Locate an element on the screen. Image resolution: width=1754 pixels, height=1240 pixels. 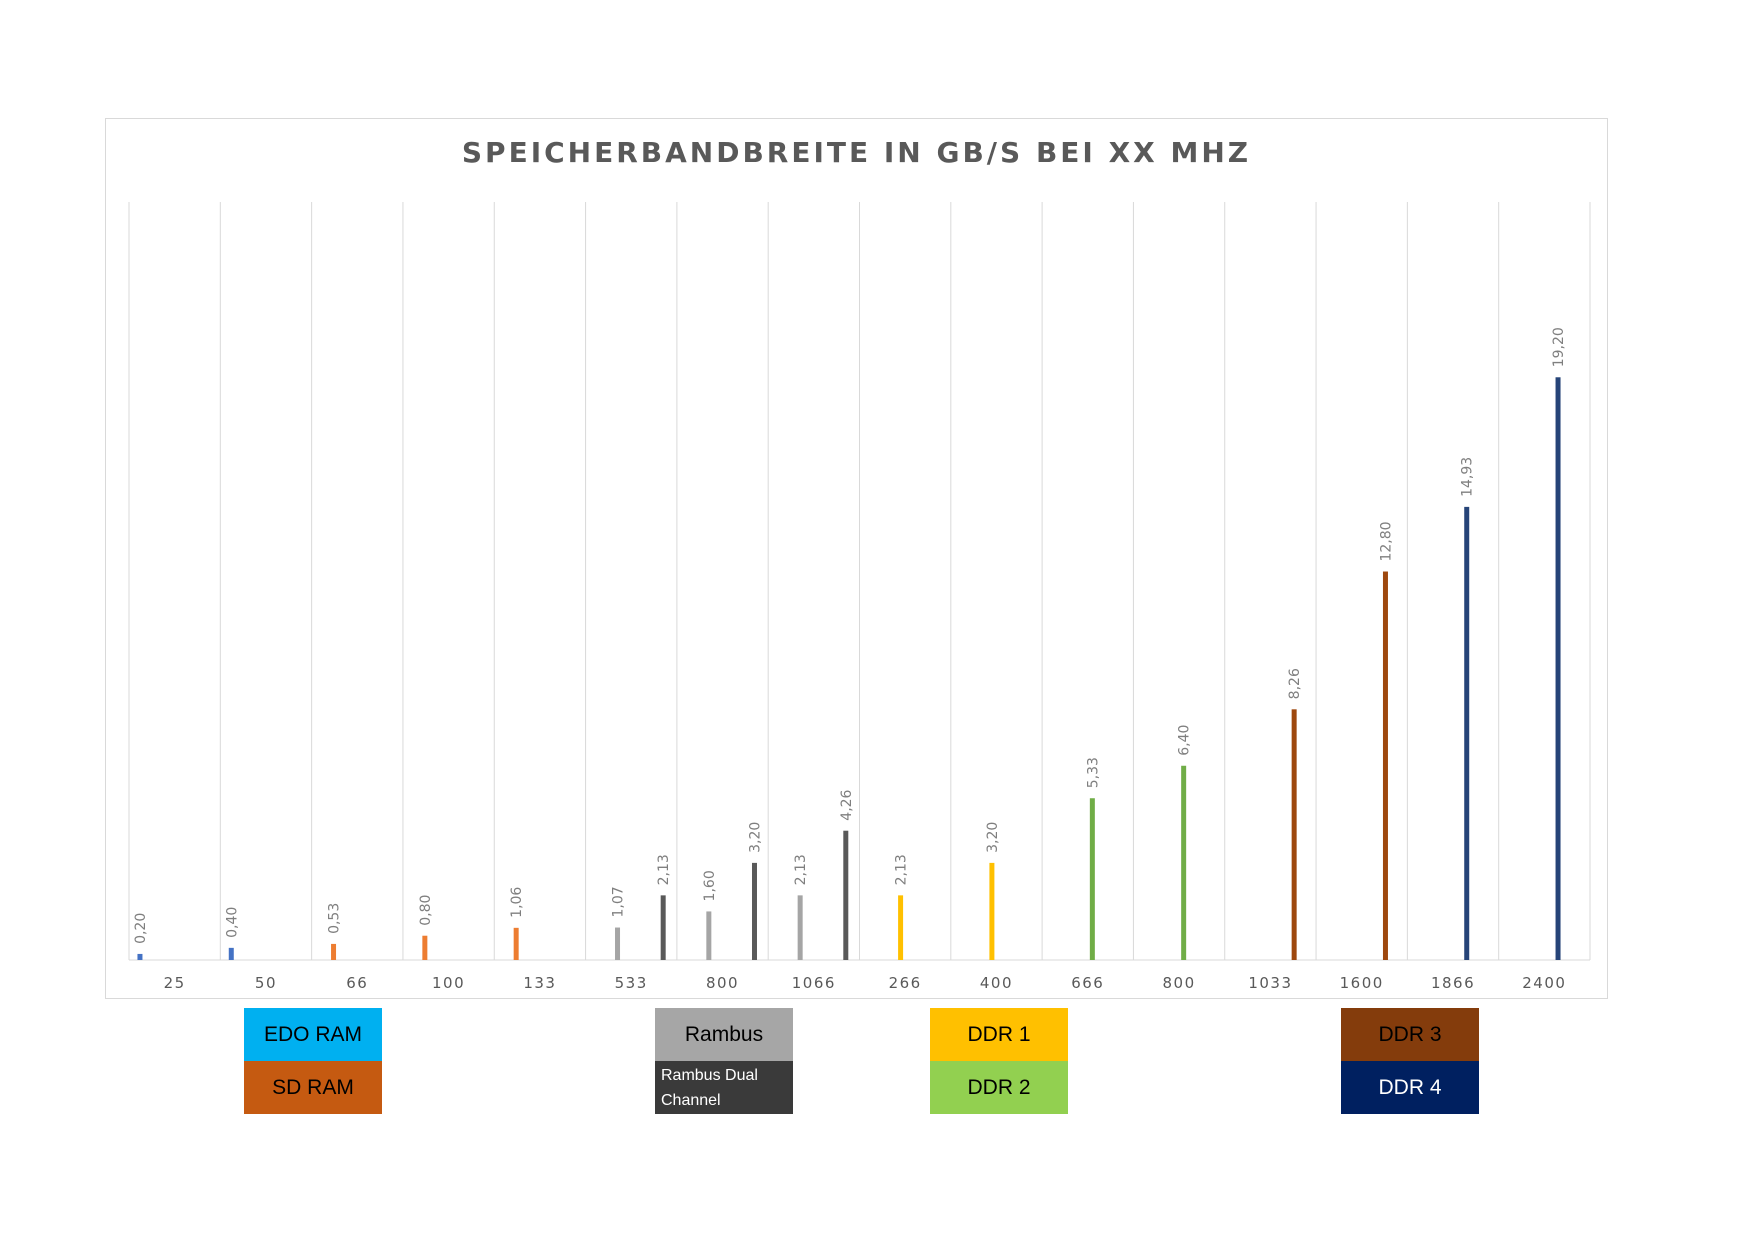
data-label: 1,06 is located at coordinates (517, 902).